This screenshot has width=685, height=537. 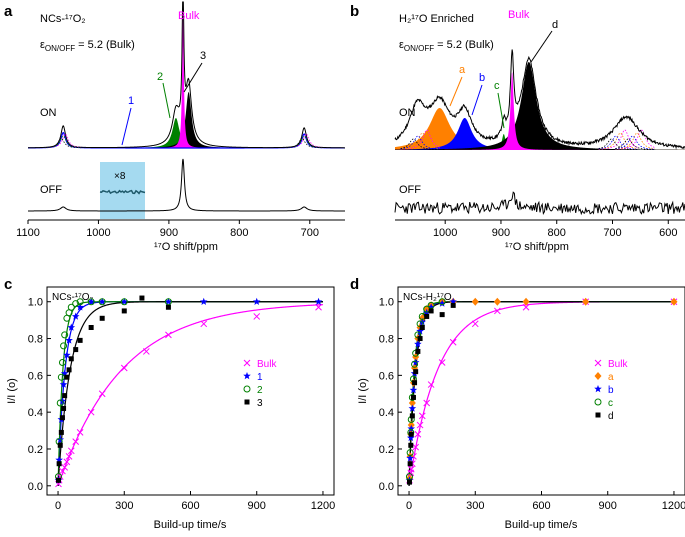 I want to click on panel-c-data-points, so click(x=188, y=391).